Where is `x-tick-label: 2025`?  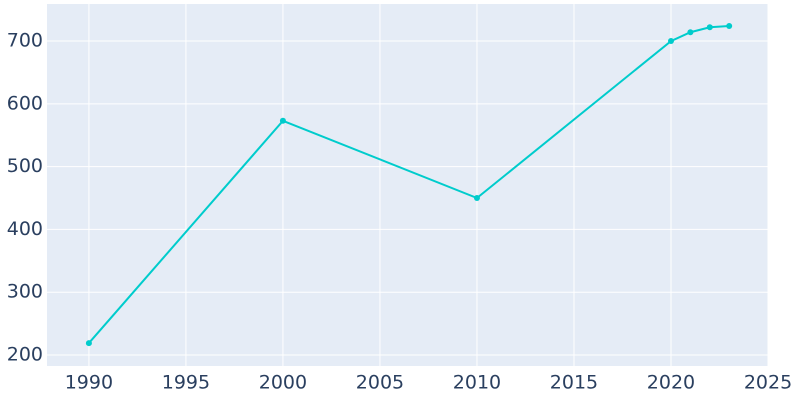
x-tick-label: 2025 is located at coordinates (768, 383).